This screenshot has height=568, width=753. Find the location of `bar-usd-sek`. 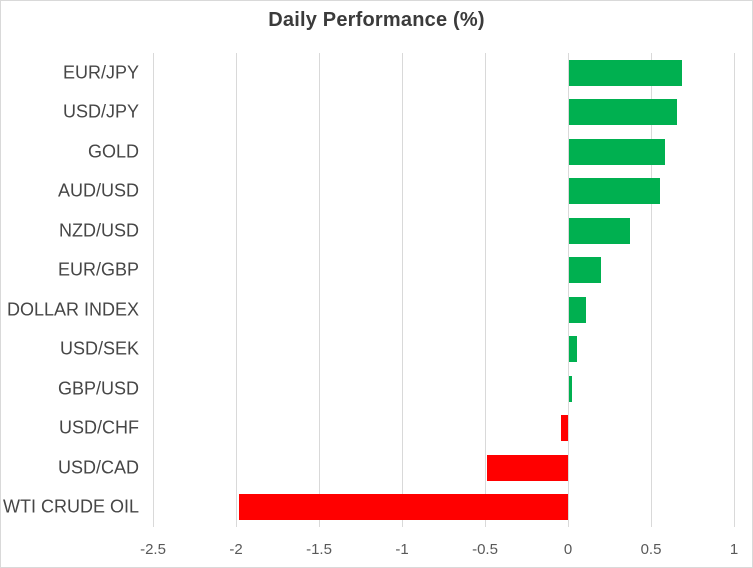

bar-usd-sek is located at coordinates (573, 349).